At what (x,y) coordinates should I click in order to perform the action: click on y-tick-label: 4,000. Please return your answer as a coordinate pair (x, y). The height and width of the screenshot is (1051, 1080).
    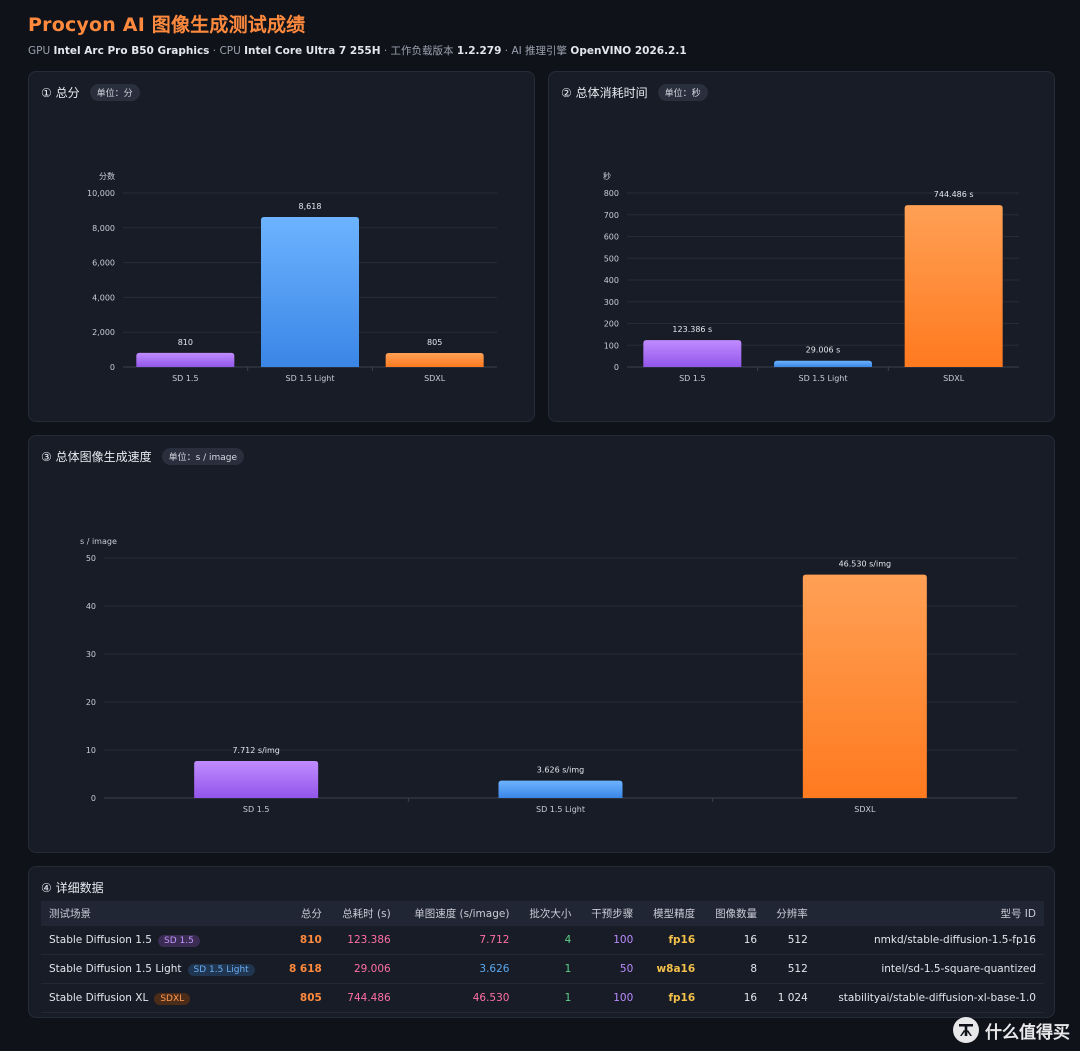
    Looking at the image, I should click on (103, 297).